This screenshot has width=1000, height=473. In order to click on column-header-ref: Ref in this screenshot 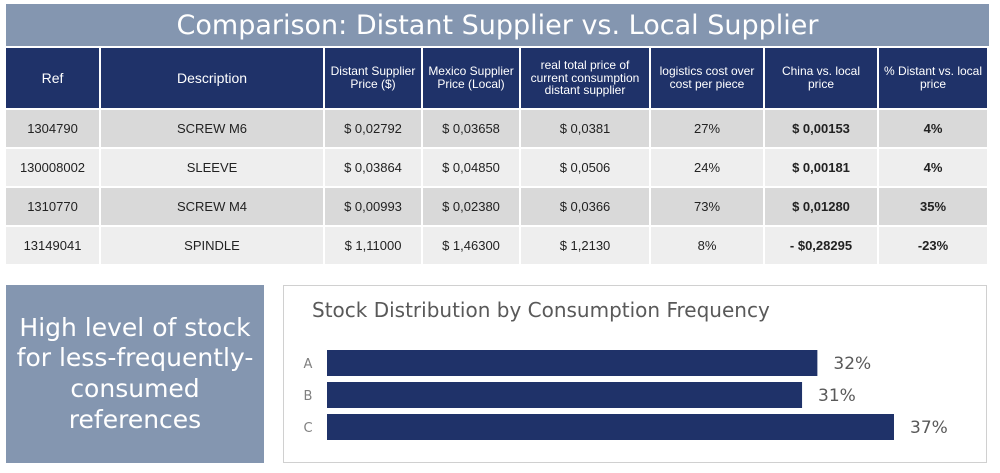, I will do `click(53, 78)`.